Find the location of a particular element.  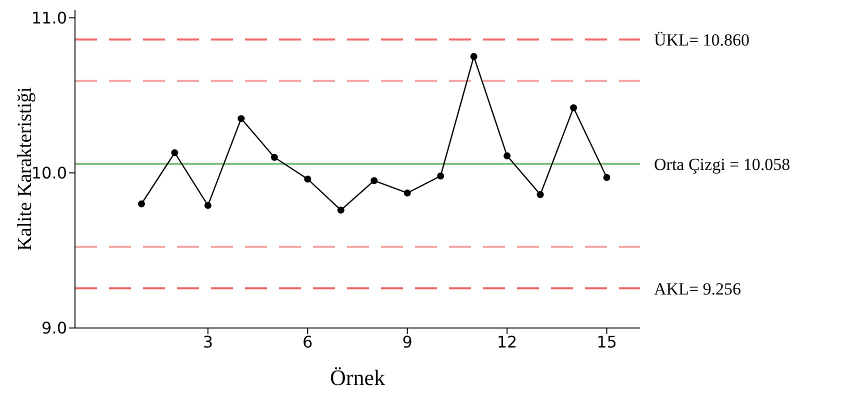

x-tick-label: 3 is located at coordinates (208, 342).